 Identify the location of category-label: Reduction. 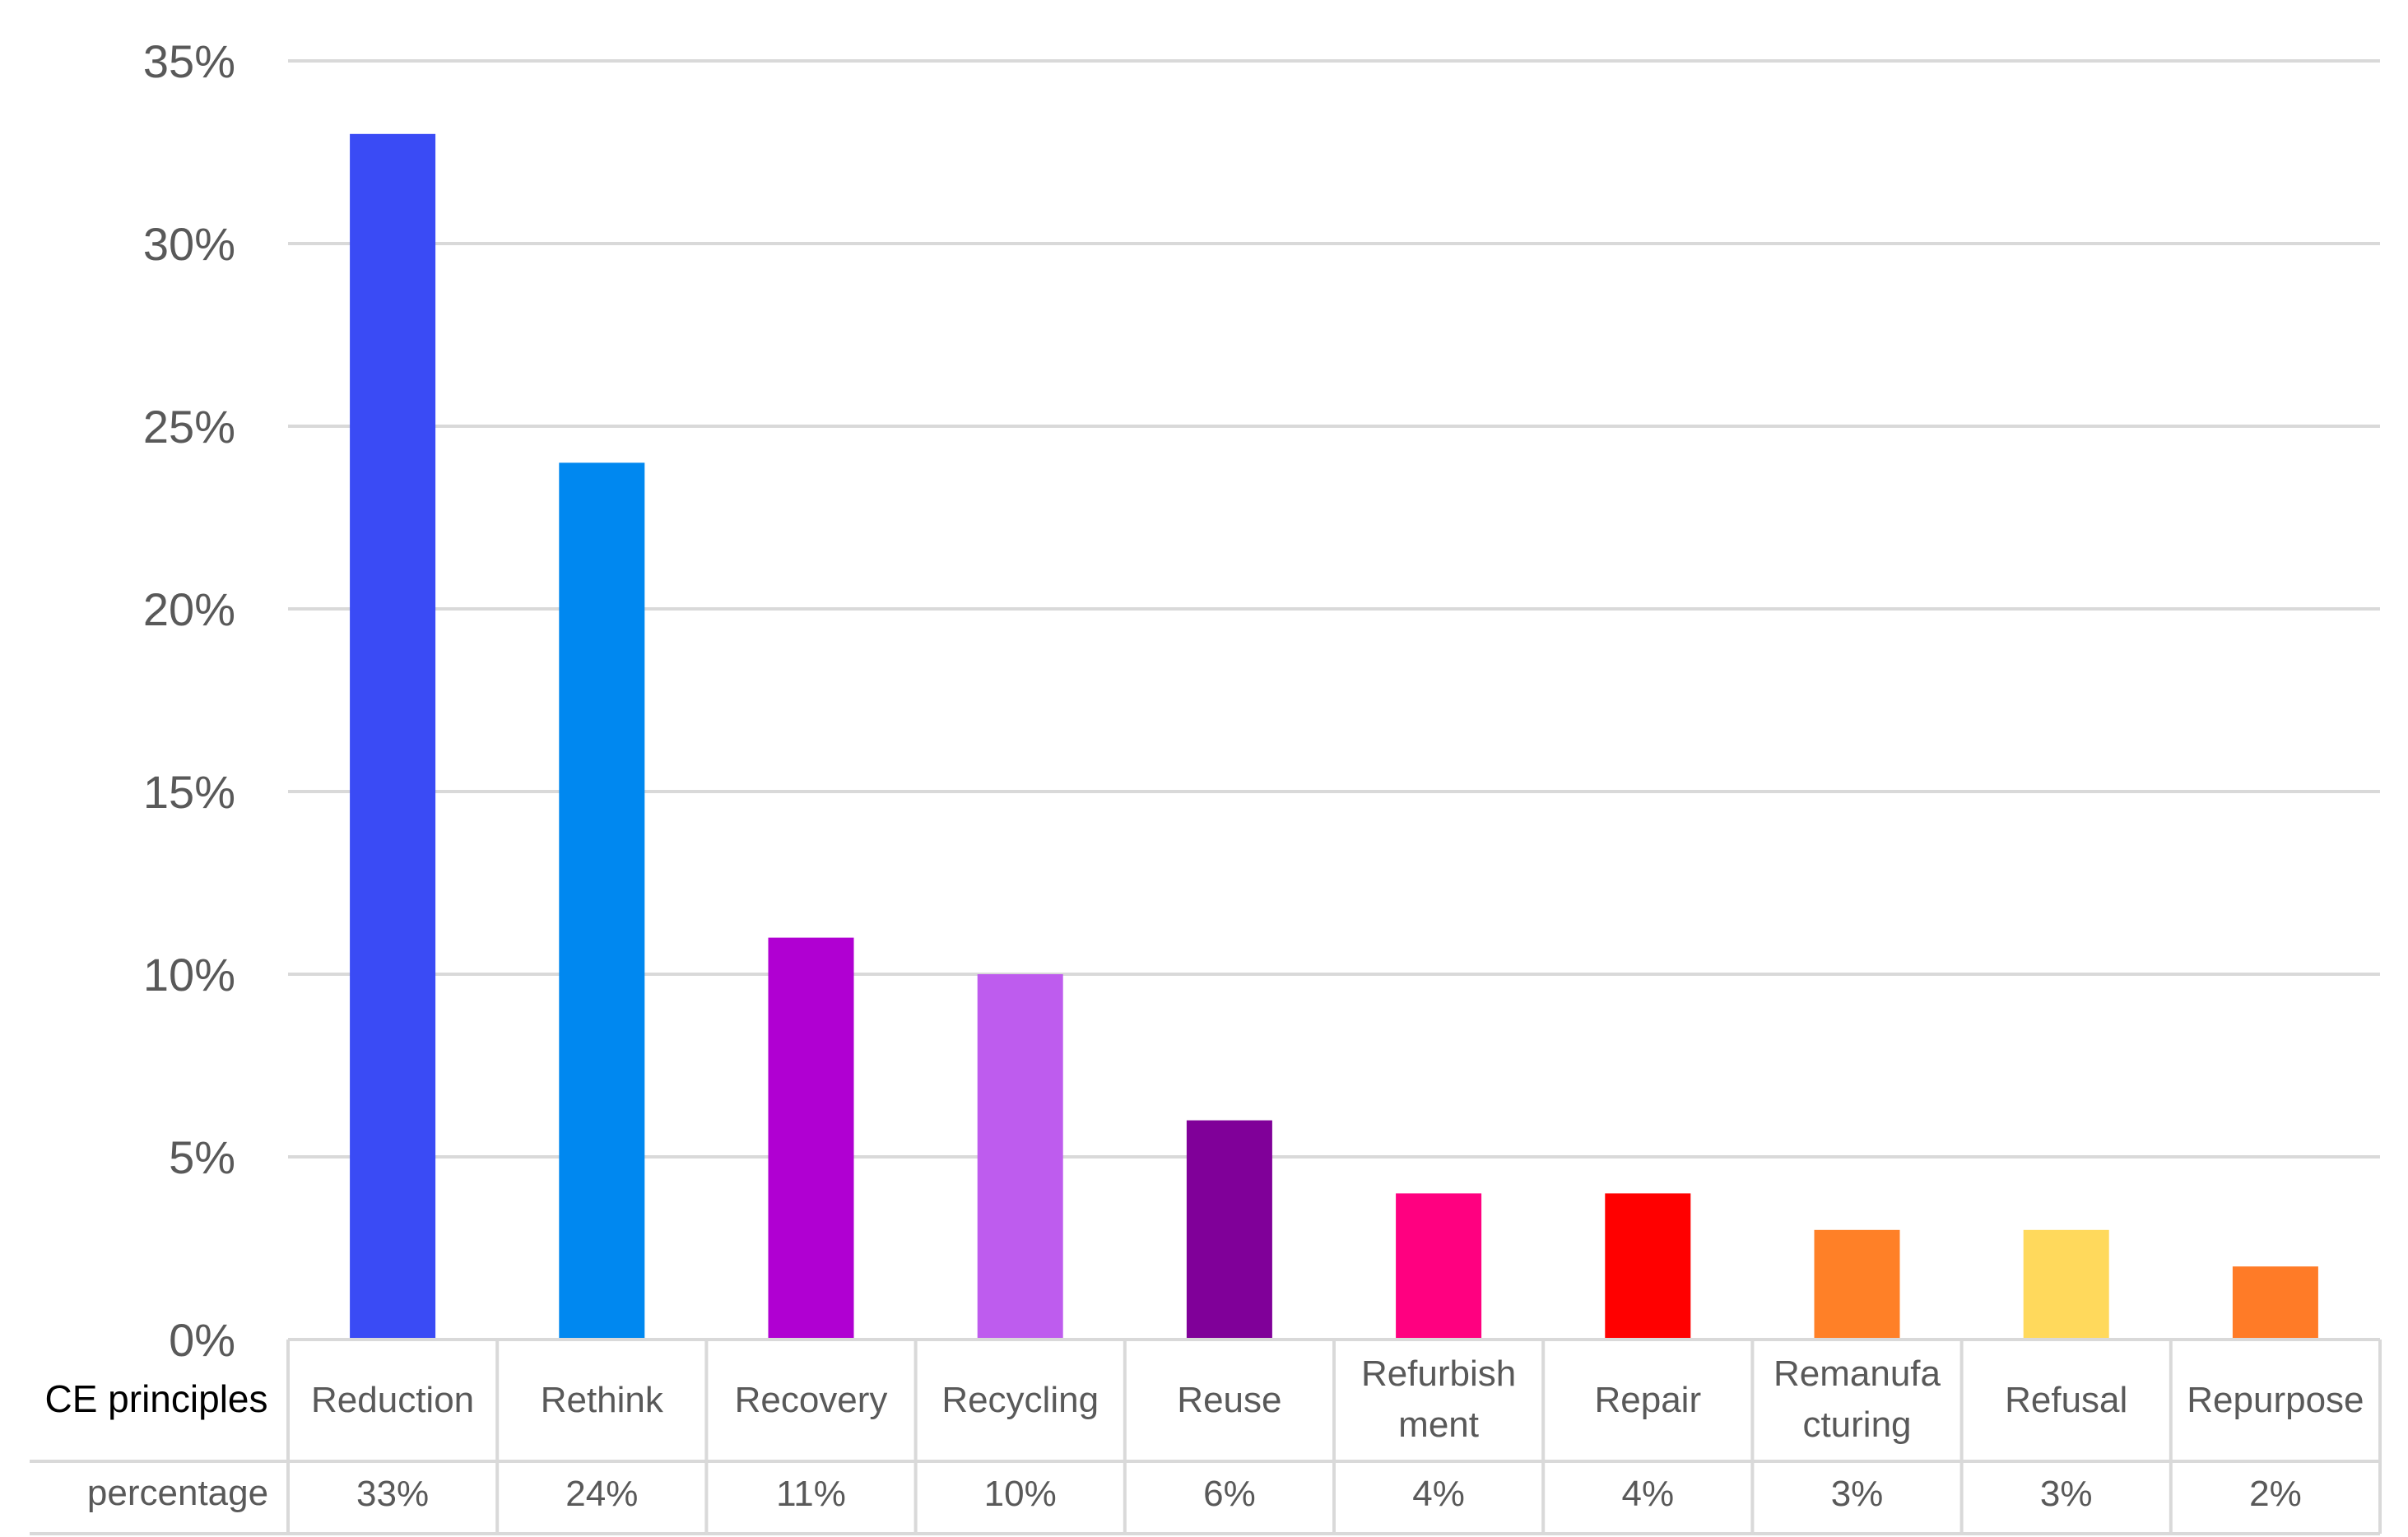
(392, 1400).